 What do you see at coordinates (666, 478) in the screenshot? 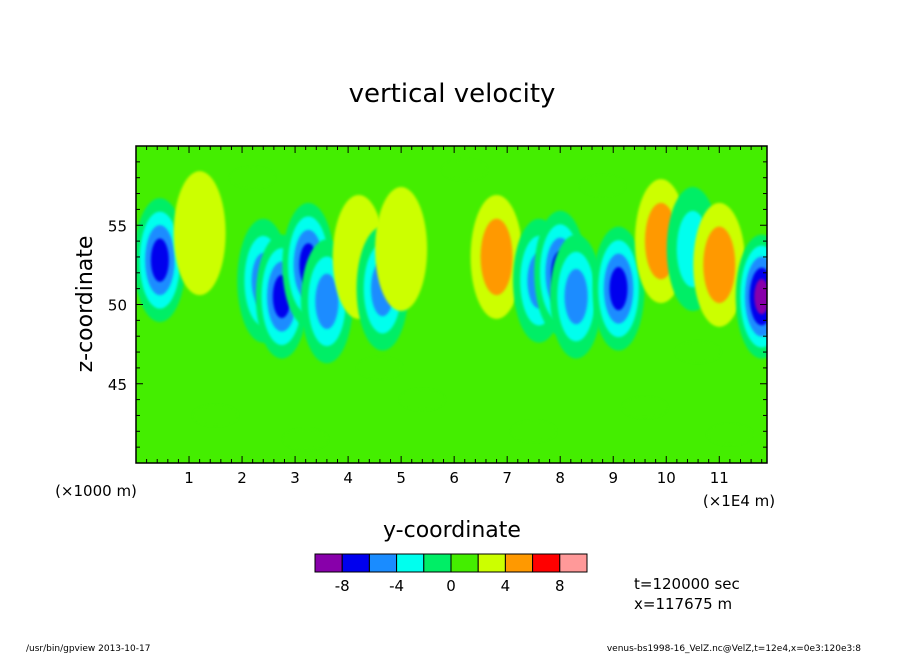
I see `x-tick-label: 10` at bounding box center [666, 478].